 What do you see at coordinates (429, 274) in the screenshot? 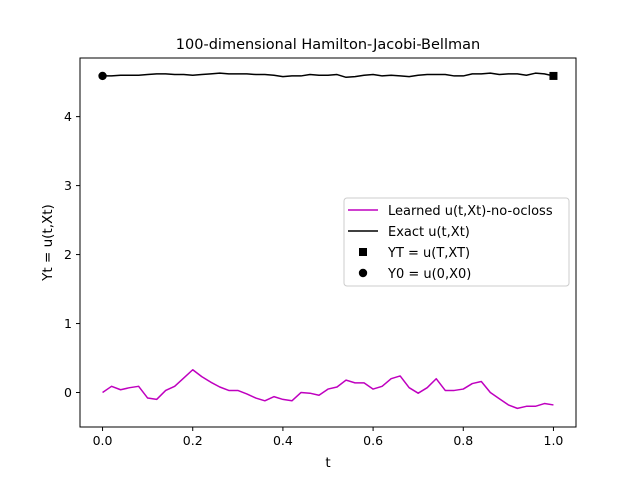
I see `legend-label-initial-marker: Y0 = u(0,X0)` at bounding box center [429, 274].